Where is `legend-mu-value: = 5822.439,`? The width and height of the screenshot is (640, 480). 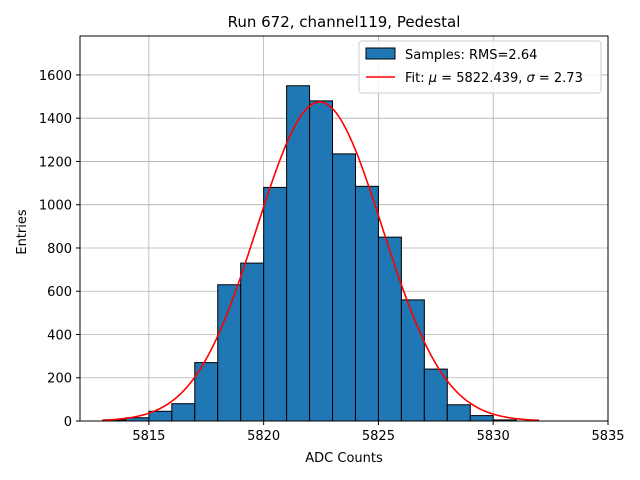 legend-mu-value: = 5822.439, is located at coordinates (481, 78).